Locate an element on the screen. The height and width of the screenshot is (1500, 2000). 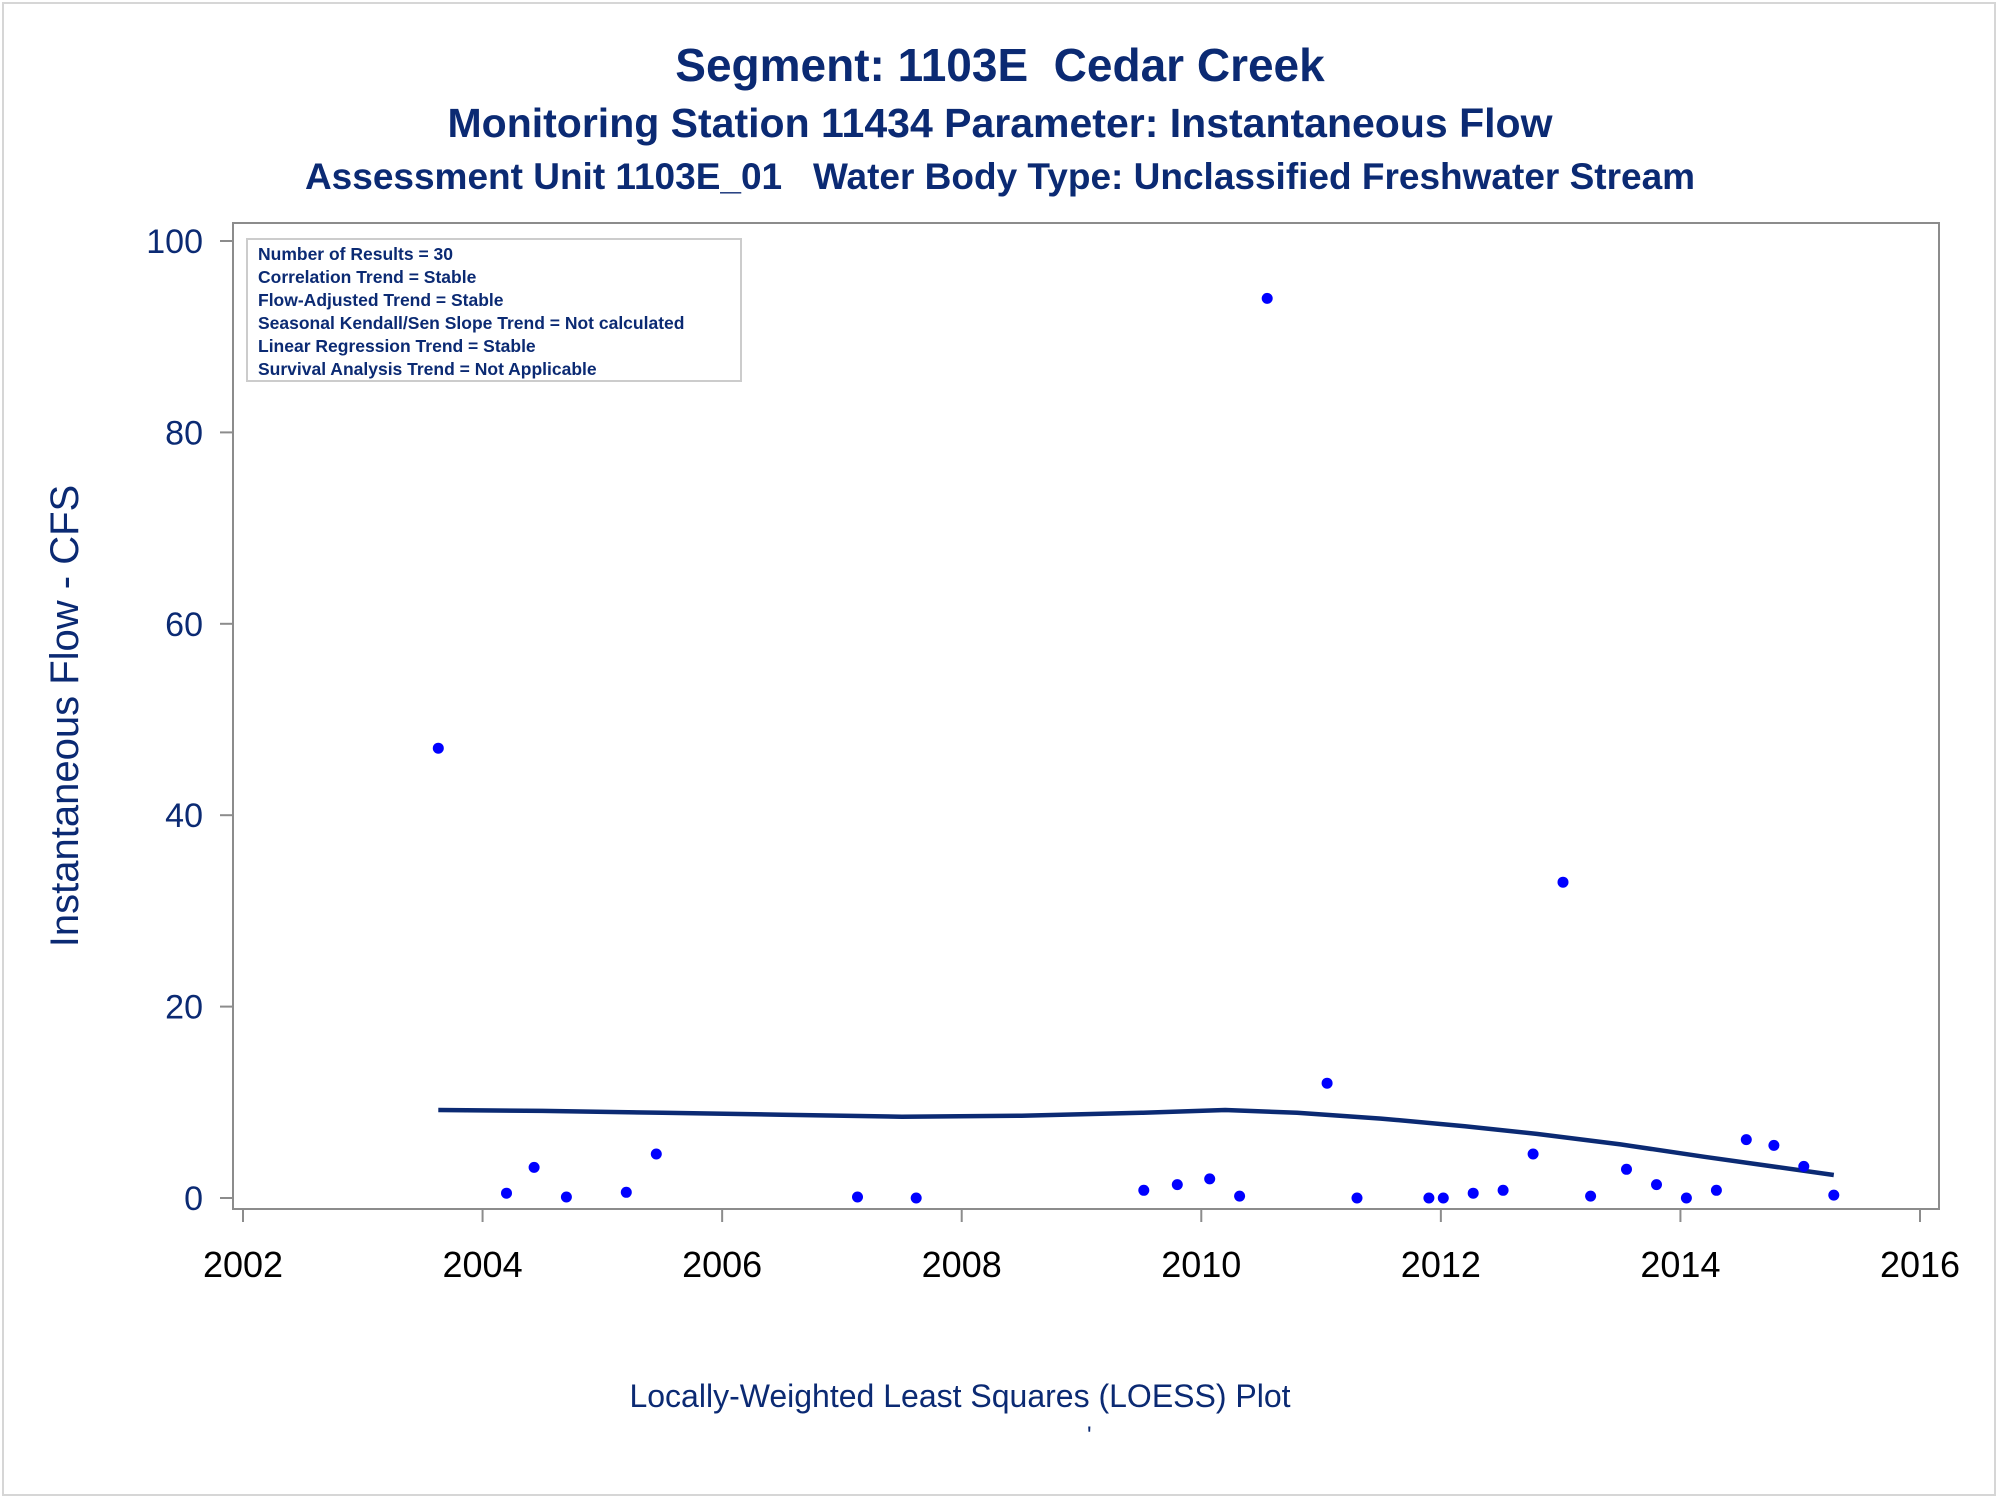
stat-linear-regression-trend: Linear Regression Trend = Stable is located at coordinates (397, 346).